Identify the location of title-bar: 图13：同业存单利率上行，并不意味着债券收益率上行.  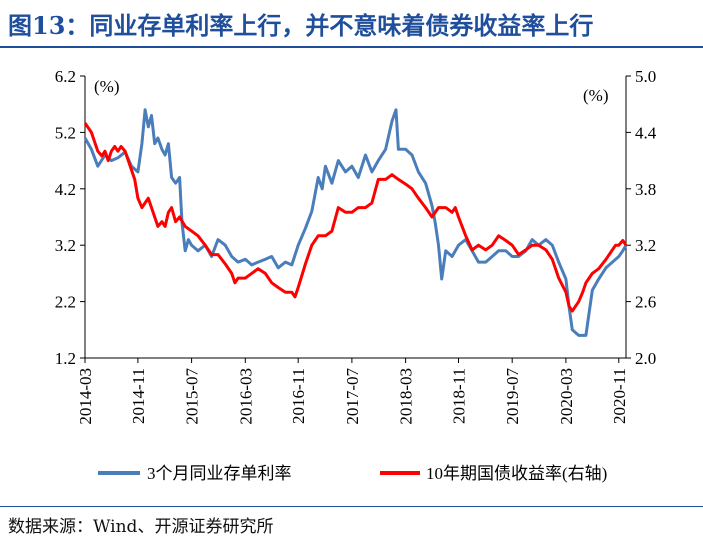
(351, 24).